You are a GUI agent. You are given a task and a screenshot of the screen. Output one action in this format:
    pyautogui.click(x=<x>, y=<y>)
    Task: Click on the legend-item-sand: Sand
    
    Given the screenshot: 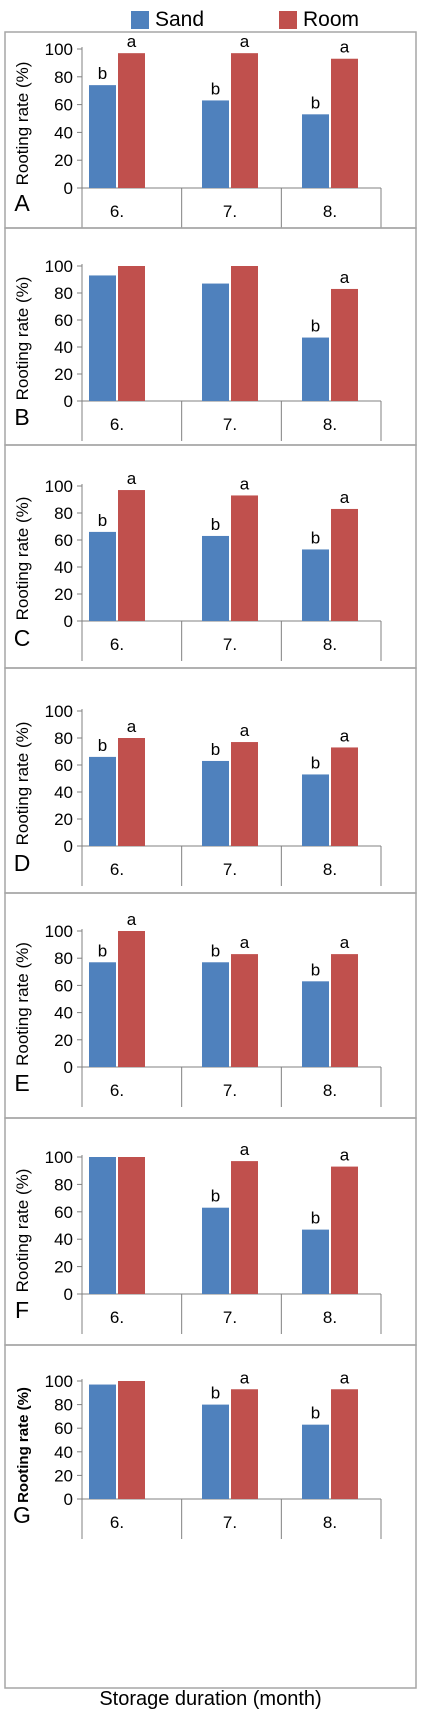 What is the action you would take?
    pyautogui.click(x=167, y=20)
    